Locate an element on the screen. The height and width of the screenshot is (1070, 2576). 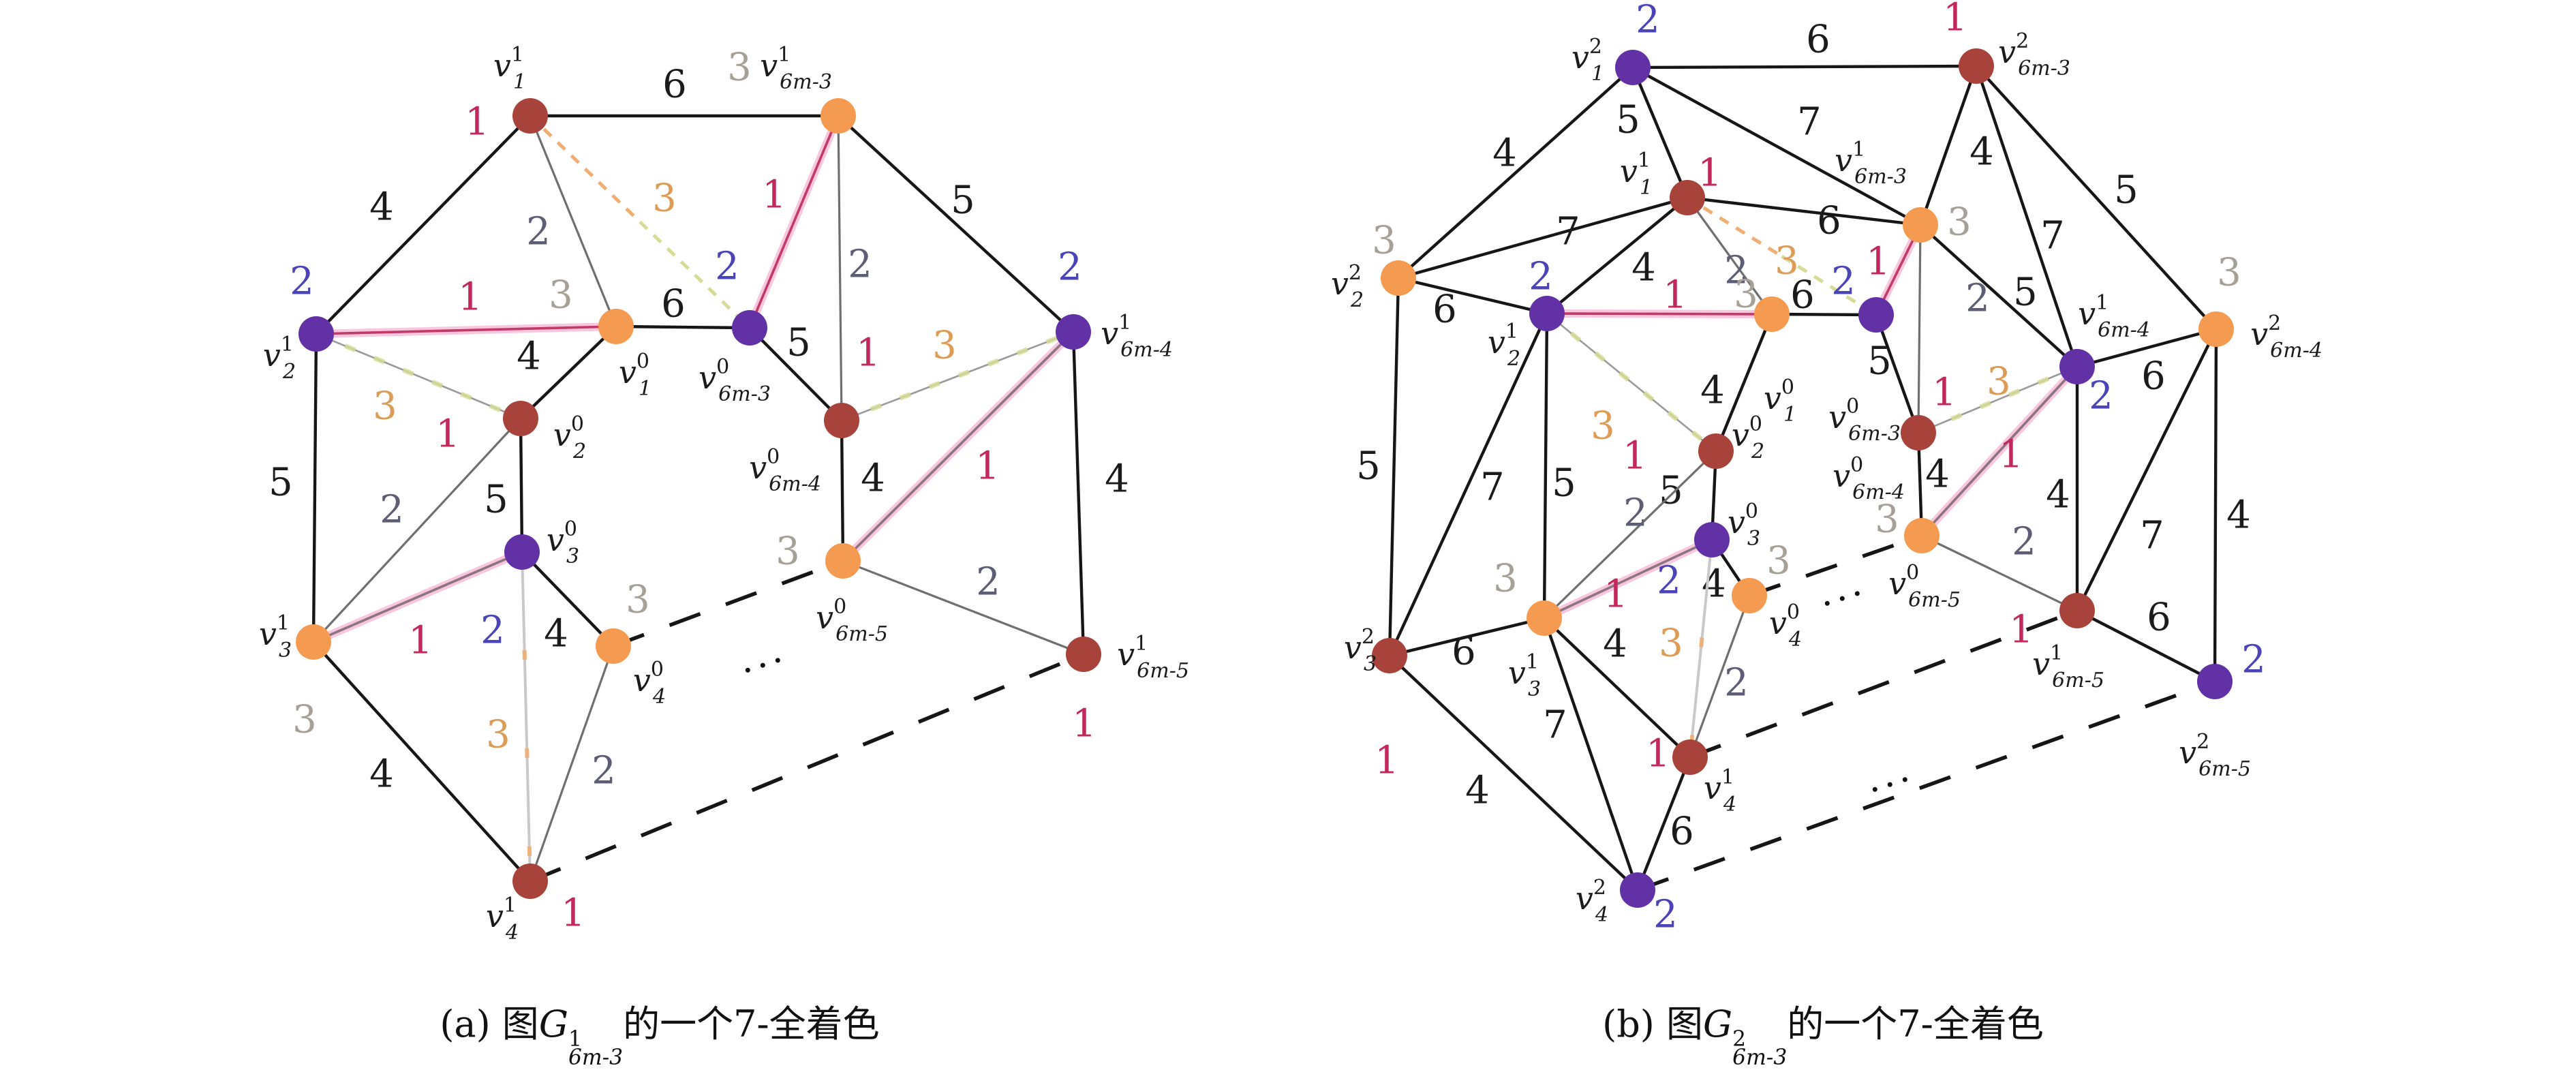
caption-a-sub: 6m-3 is located at coordinates (596, 1057).